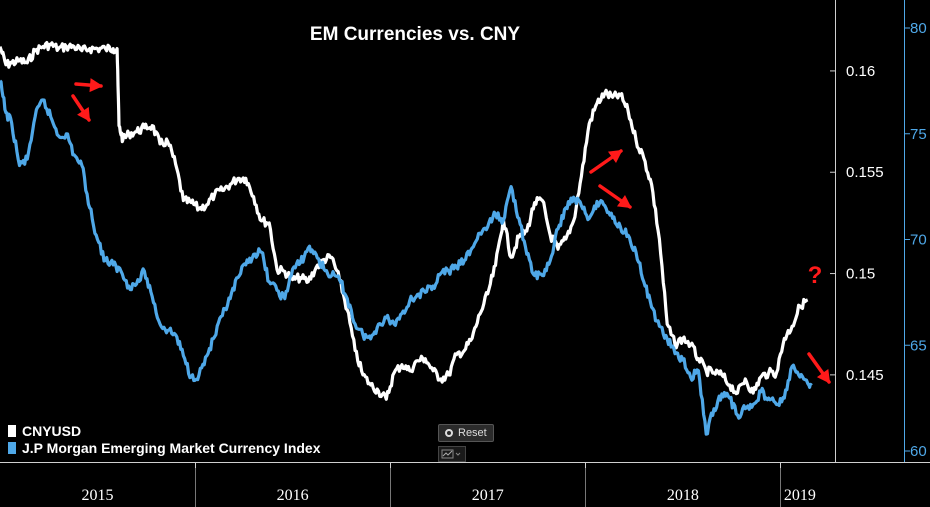 The height and width of the screenshot is (507, 930). I want to click on x-tick-label: 2019, so click(800, 495).